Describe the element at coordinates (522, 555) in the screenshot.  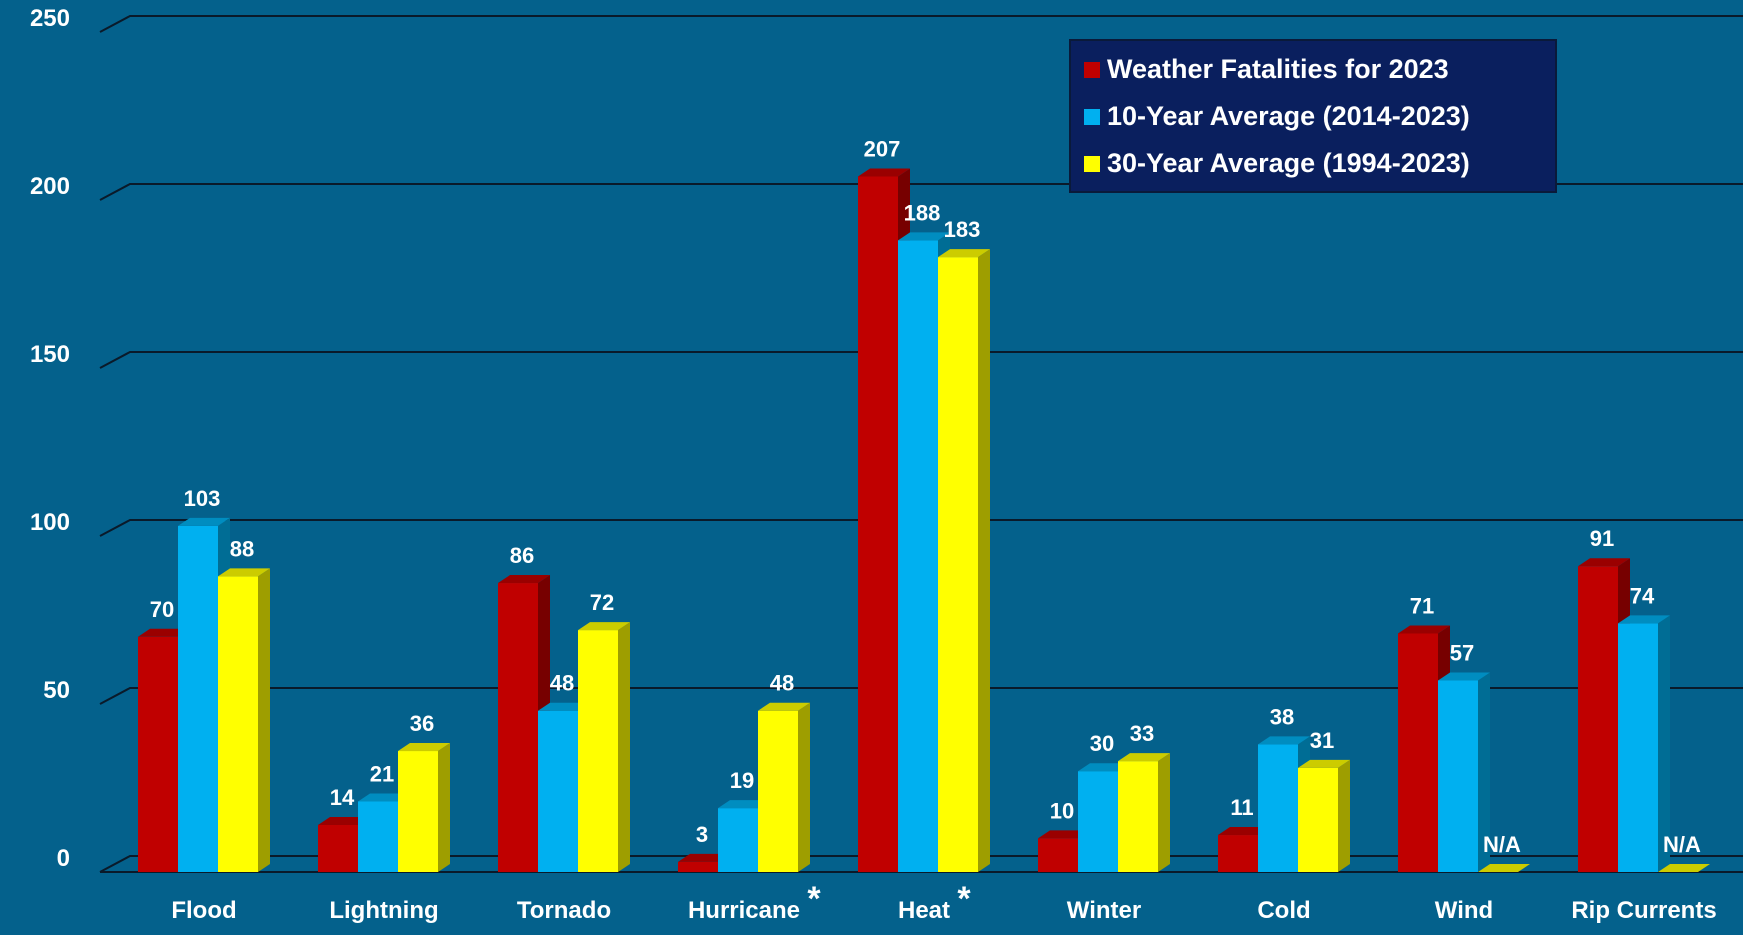
I see `data-label: 86` at that location.